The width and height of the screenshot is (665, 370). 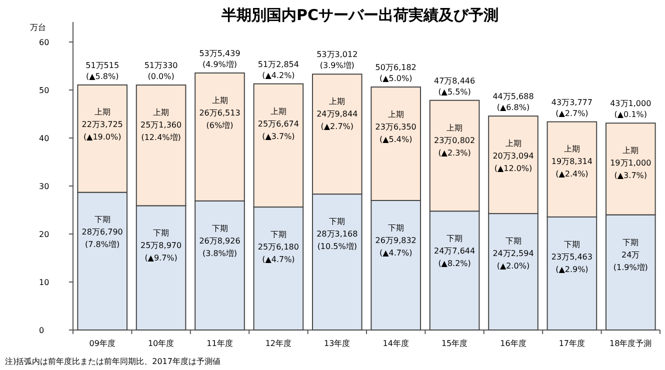 I want to click on total-label: 51万515 (▲5.8%), so click(x=103, y=70).